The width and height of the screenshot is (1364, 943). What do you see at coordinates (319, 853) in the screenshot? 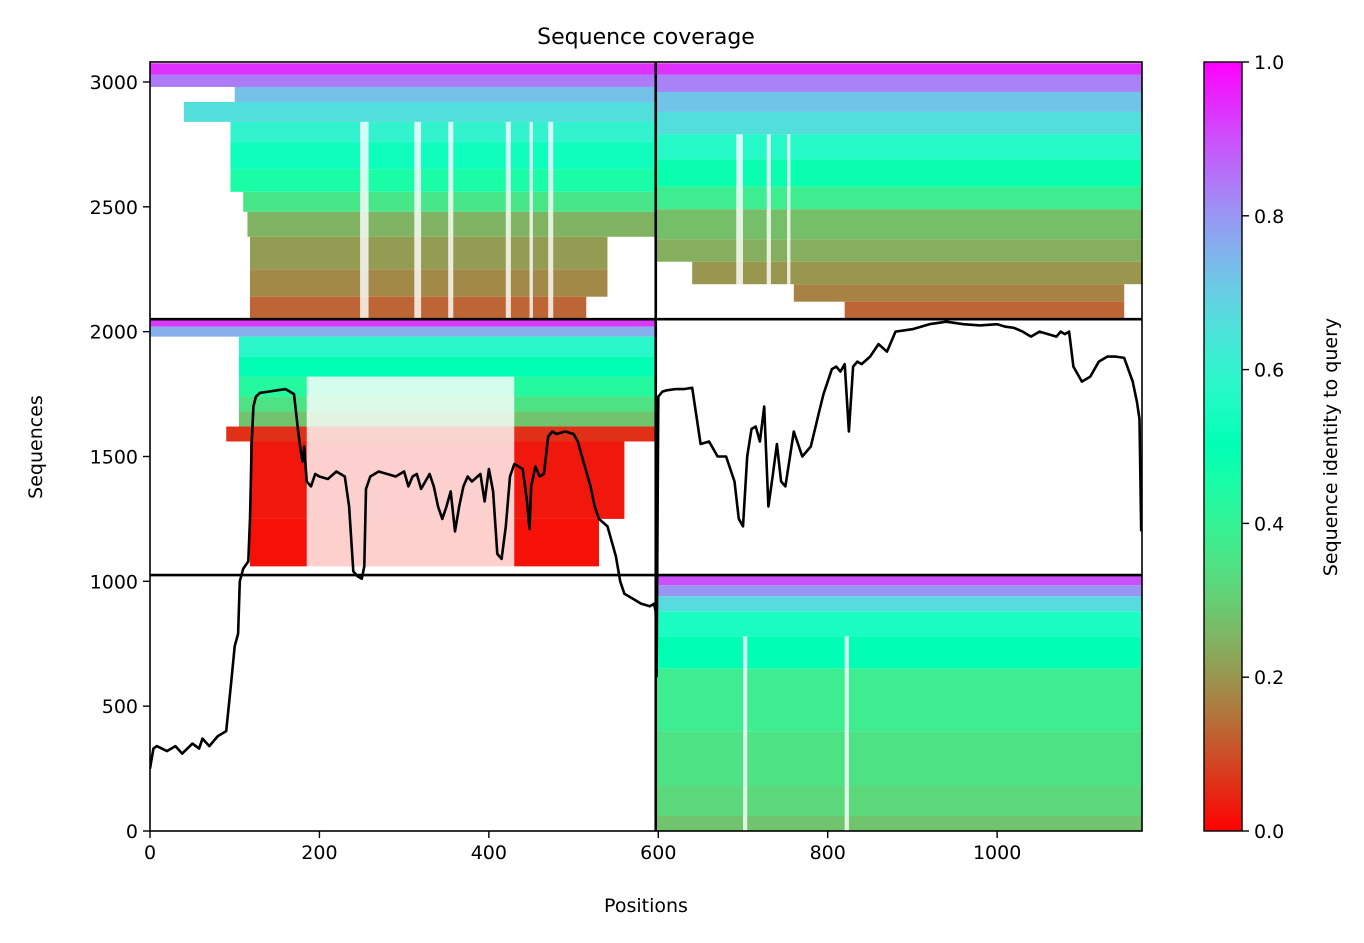
I see `x-tick-label: 200` at bounding box center [319, 853].